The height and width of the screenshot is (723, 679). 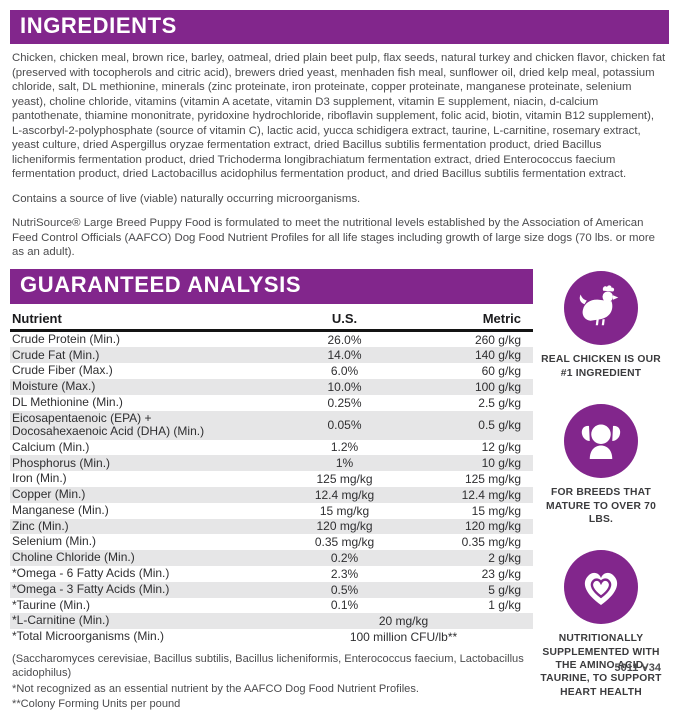 What do you see at coordinates (271, 526) in the screenshot?
I see `table-row: Zinc (Min.) 120 mg/kg 120 mg/kg` at bounding box center [271, 526].